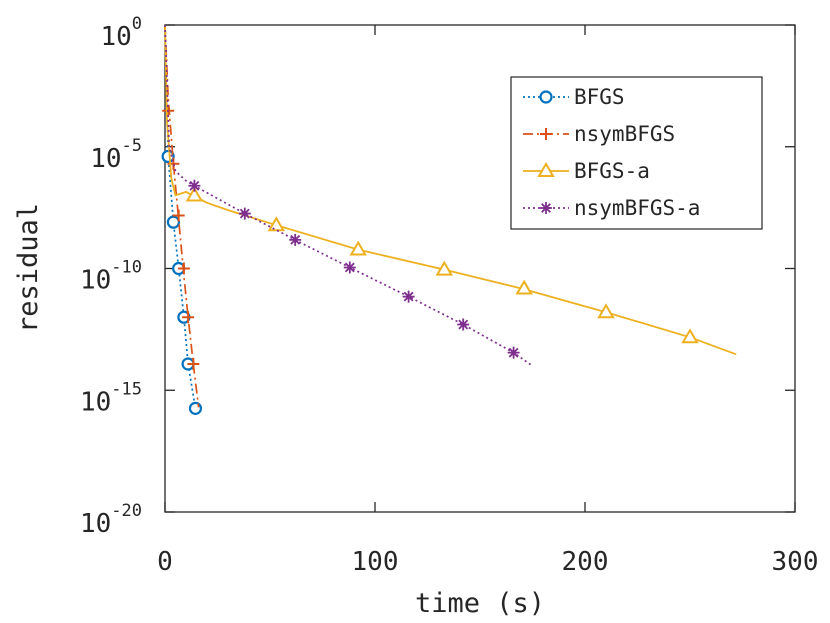 This screenshot has height=623, width=830. What do you see at coordinates (585, 562) in the screenshot?
I see `x-tick-label: 200` at bounding box center [585, 562].